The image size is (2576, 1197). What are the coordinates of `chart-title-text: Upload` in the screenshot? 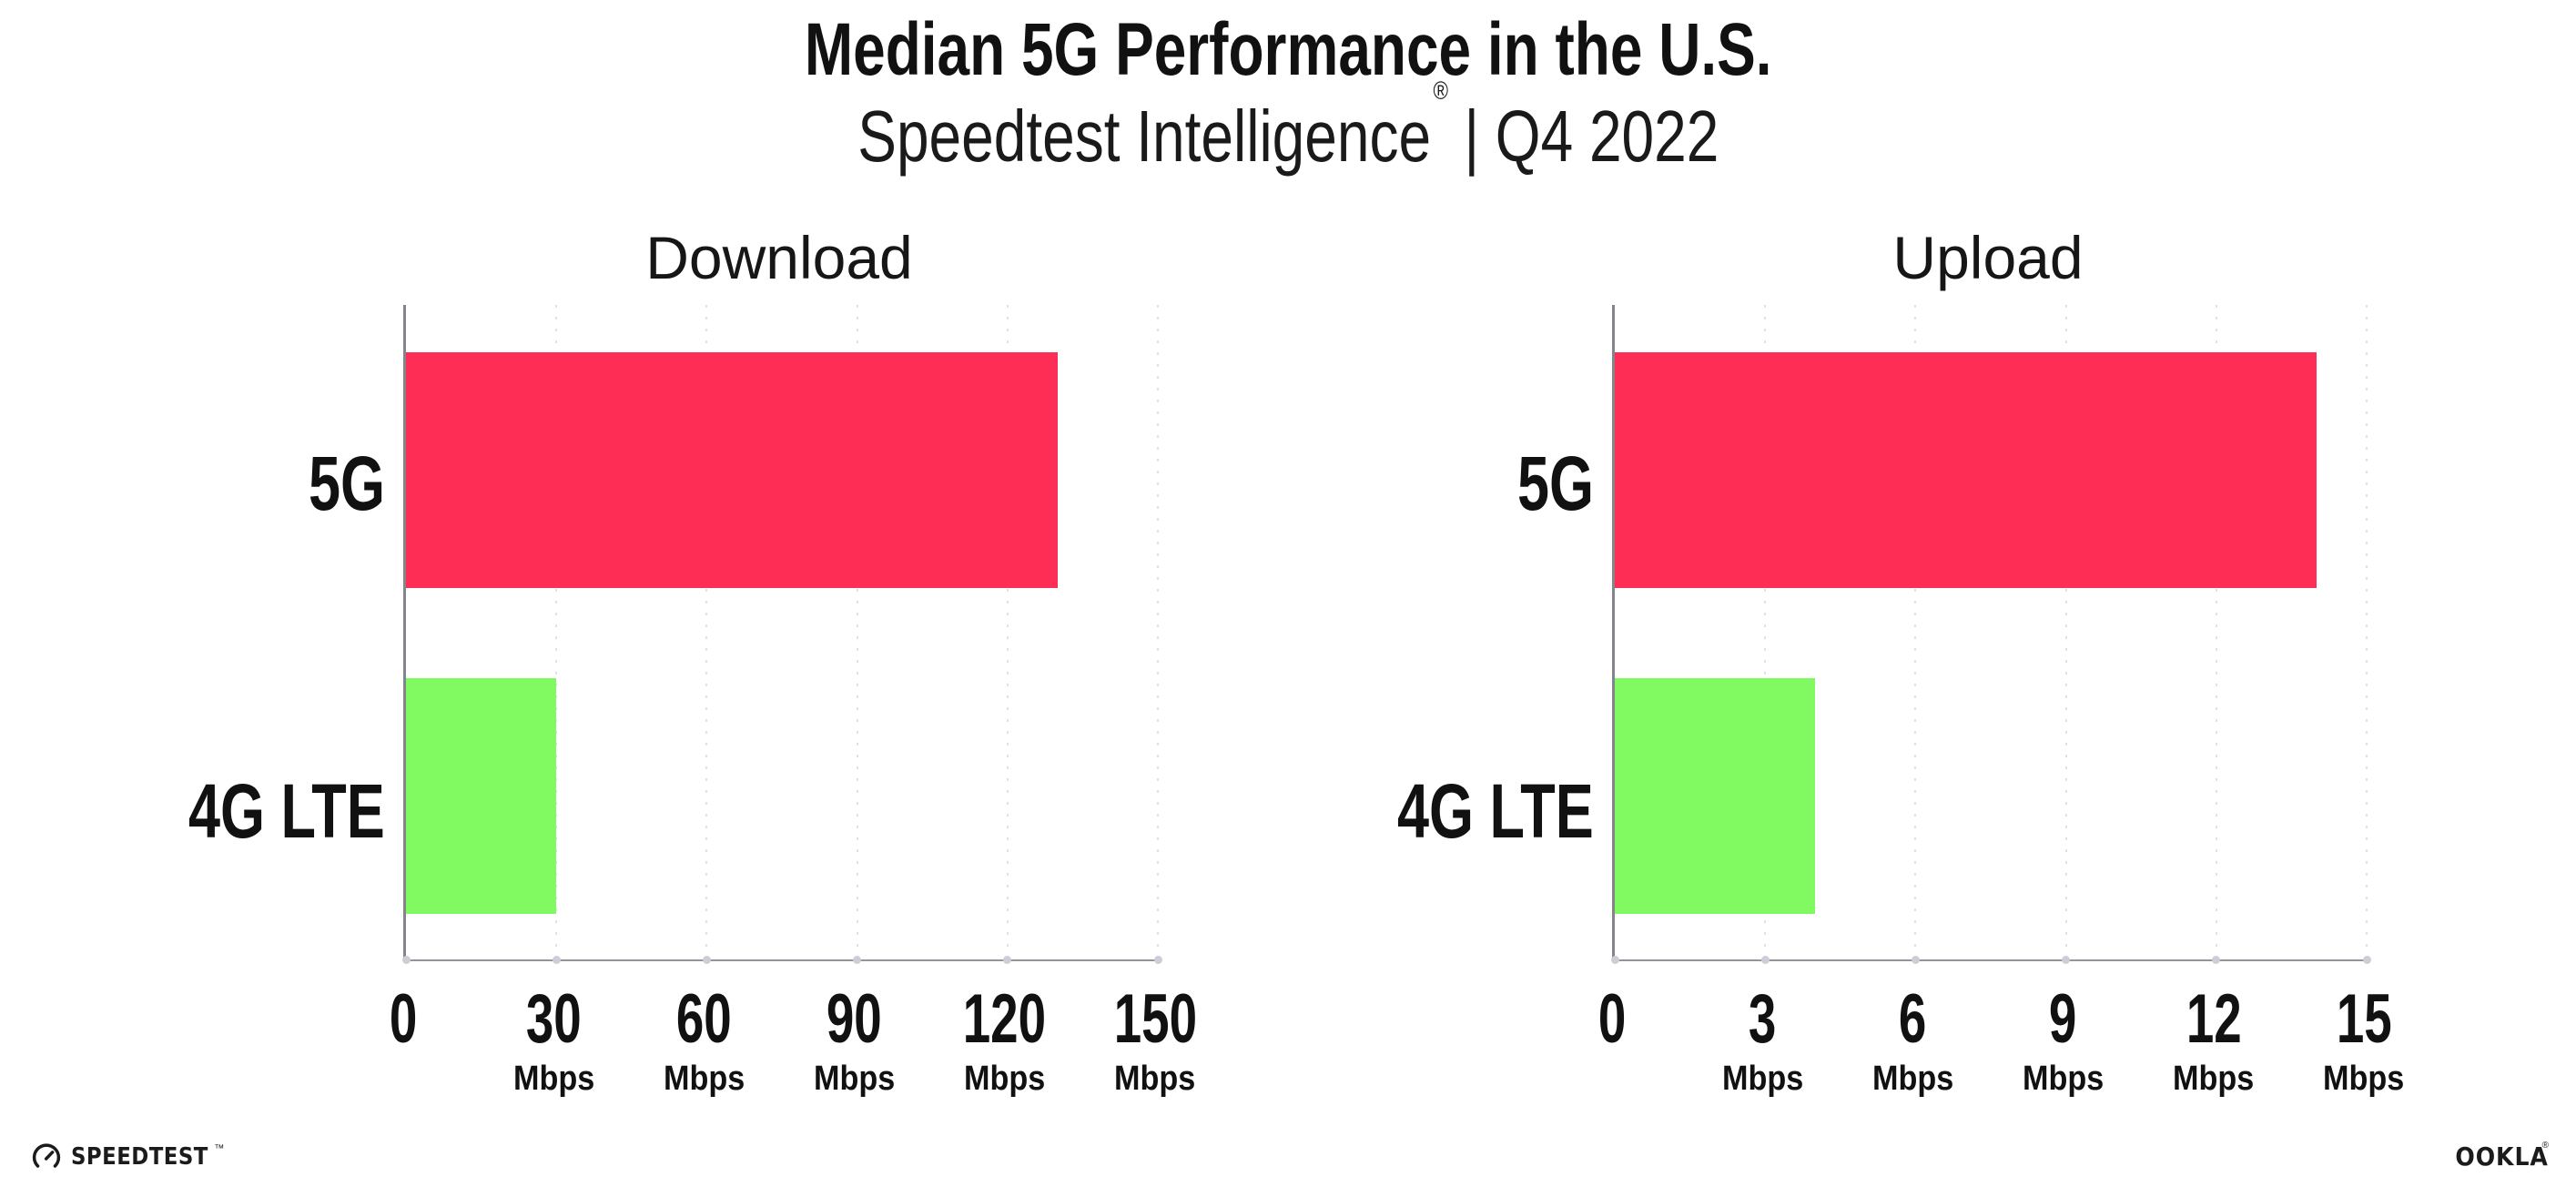 It's located at (1988, 258).